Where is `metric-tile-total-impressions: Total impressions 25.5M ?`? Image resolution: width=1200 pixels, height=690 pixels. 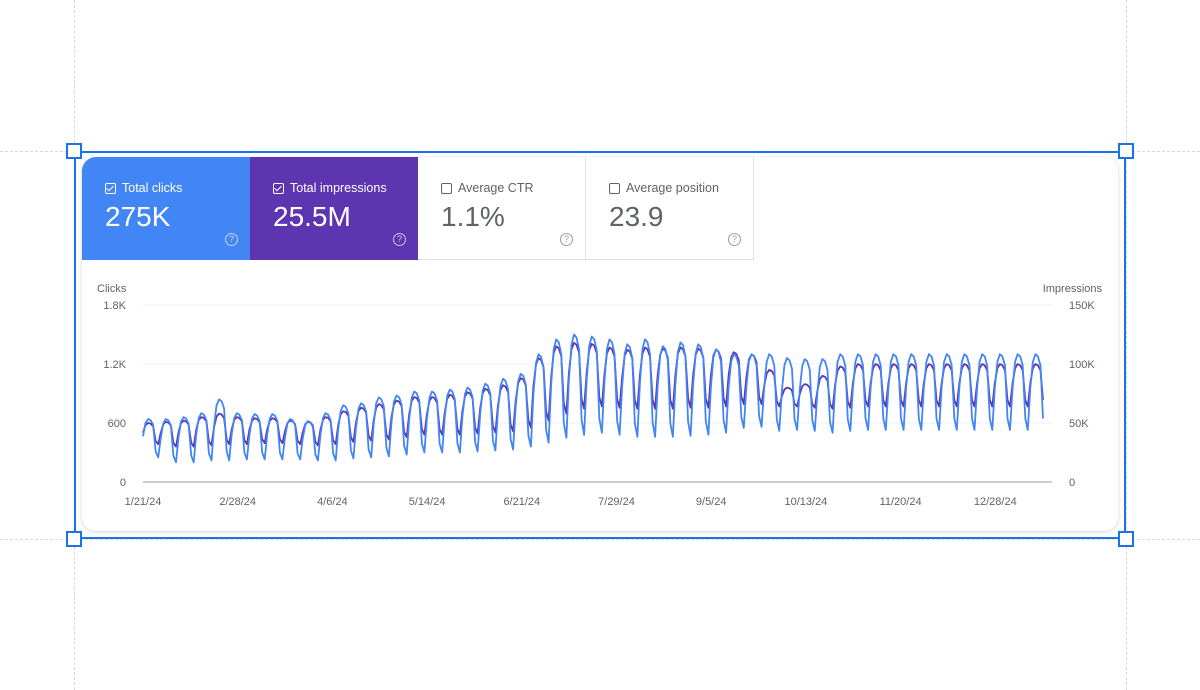 metric-tile-total-impressions: Total impressions 25.5M ? is located at coordinates (334, 208).